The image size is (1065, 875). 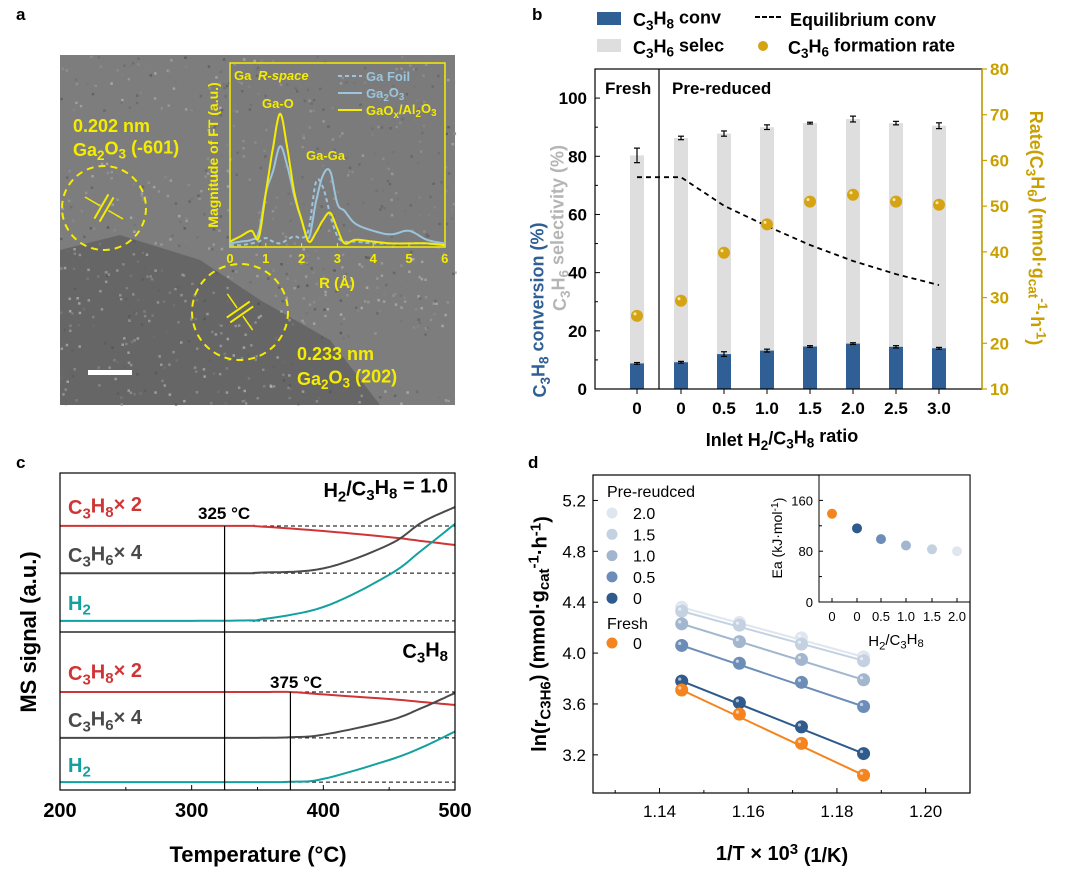 I want to click on y-tick-label: 4.0, so click(x=574, y=653).